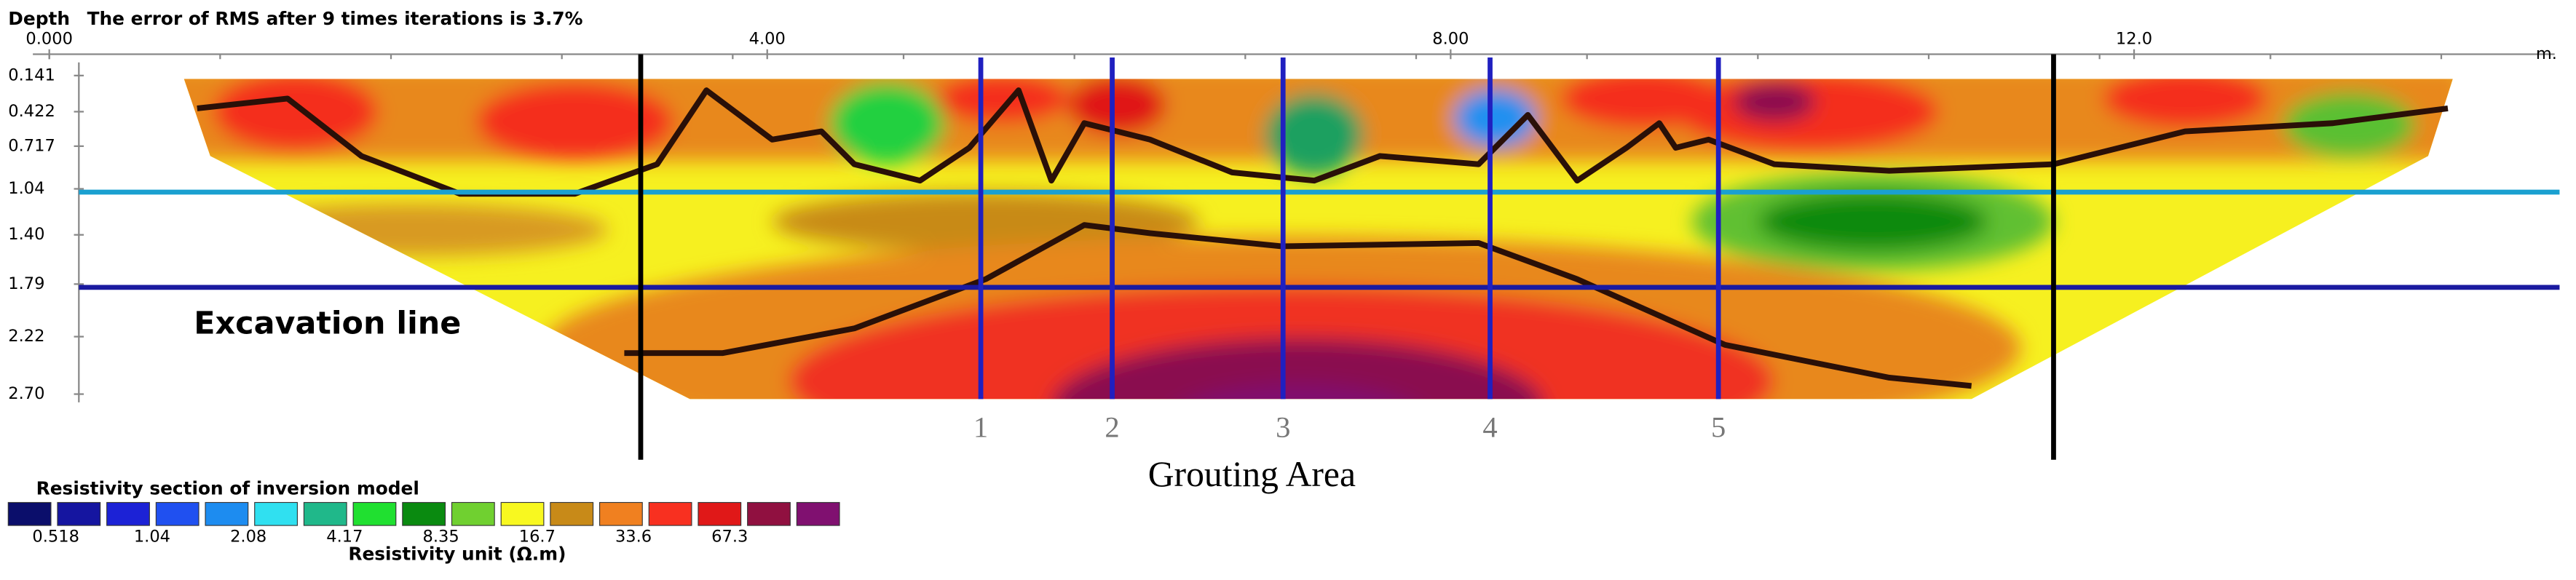 This screenshot has height=580, width=2576. Describe the element at coordinates (49, 39) in the screenshot. I see `x-tick-label: 0.000` at that location.